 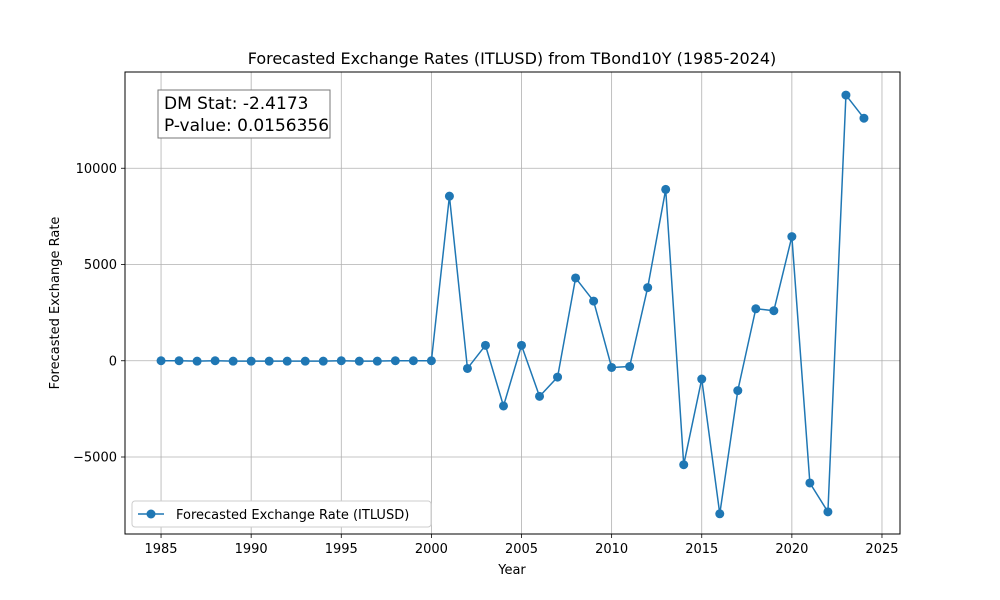 What do you see at coordinates (611, 549) in the screenshot?
I see `x-tick-label: 2010` at bounding box center [611, 549].